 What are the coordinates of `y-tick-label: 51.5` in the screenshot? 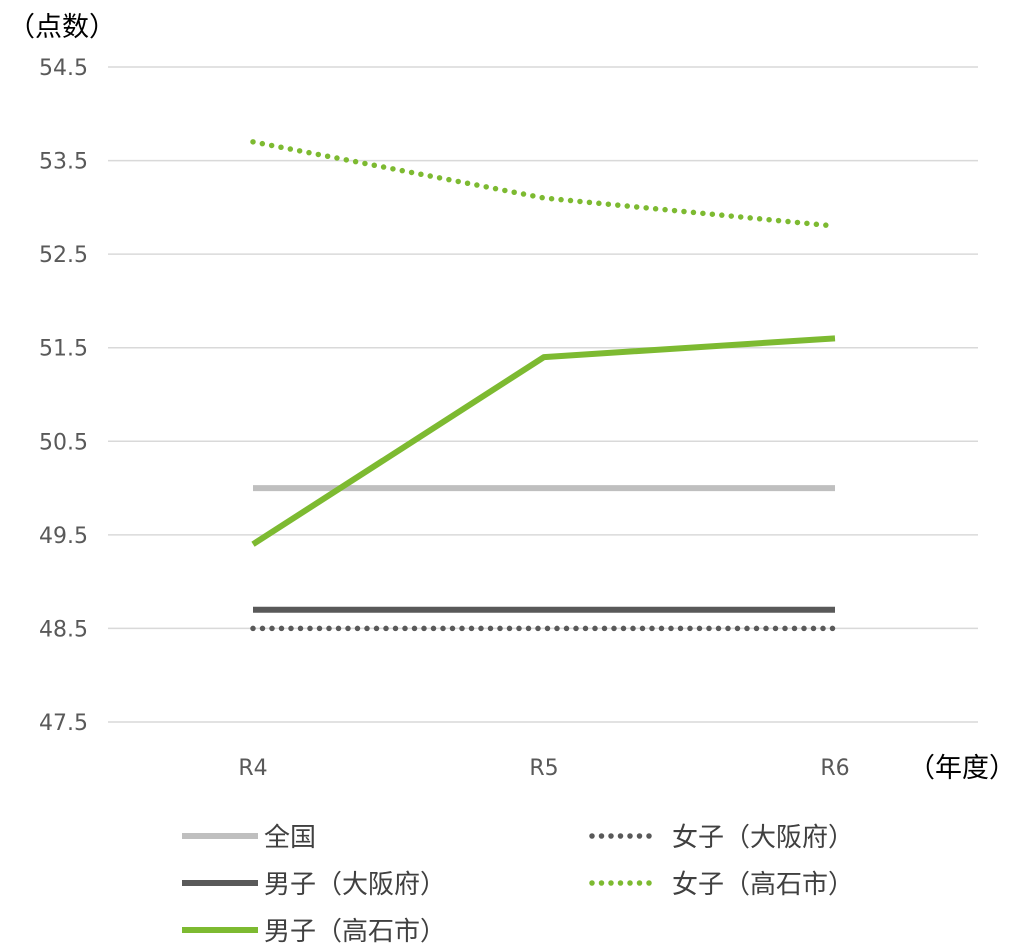 It's located at (63, 349).